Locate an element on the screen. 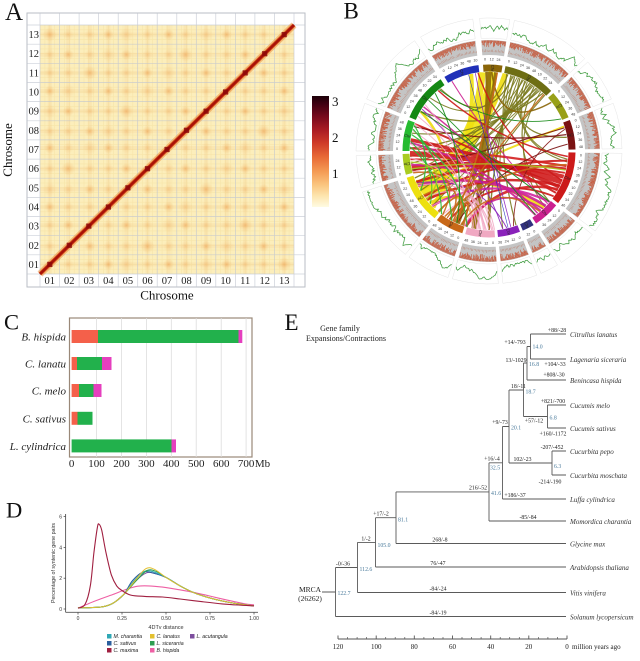 Image resolution: width=640 pixels, height=661 pixels. svg-text: 18/-11 is located at coordinates (518, 387).